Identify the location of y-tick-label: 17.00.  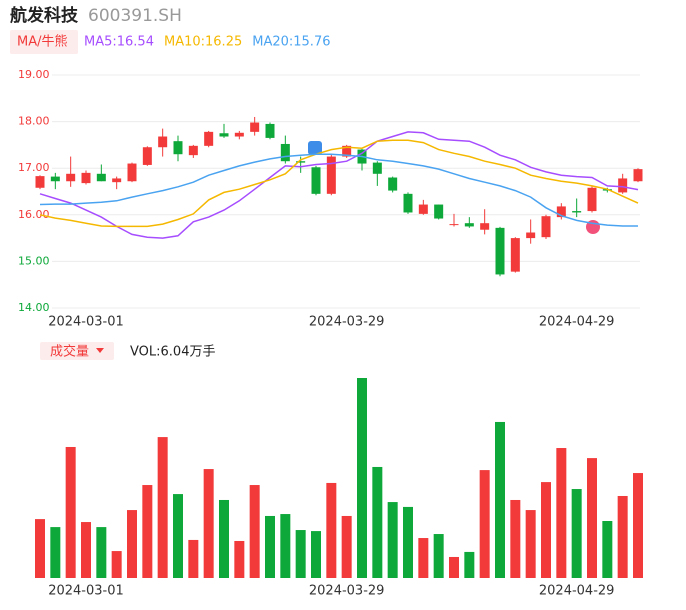
(34, 167).